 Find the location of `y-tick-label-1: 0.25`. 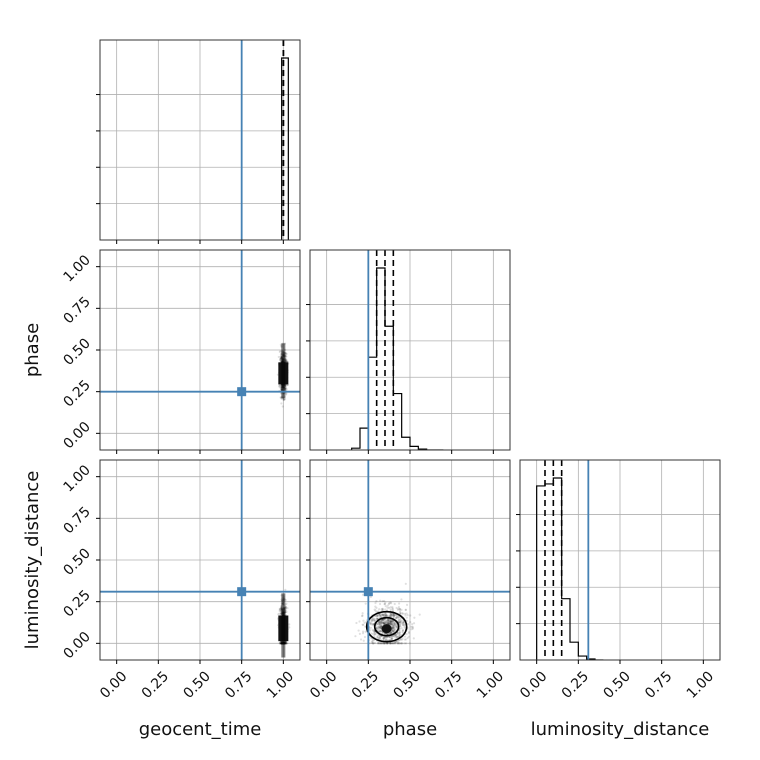

y-tick-label-1: 0.25 is located at coordinates (76, 393).